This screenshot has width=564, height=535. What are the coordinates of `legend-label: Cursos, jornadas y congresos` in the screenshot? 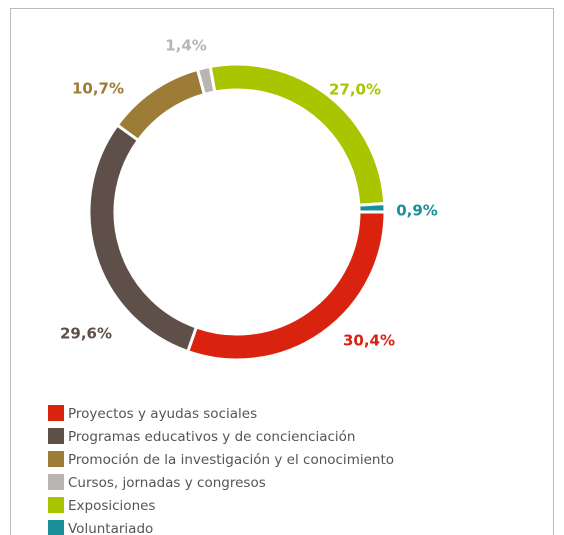 It's located at (167, 483).